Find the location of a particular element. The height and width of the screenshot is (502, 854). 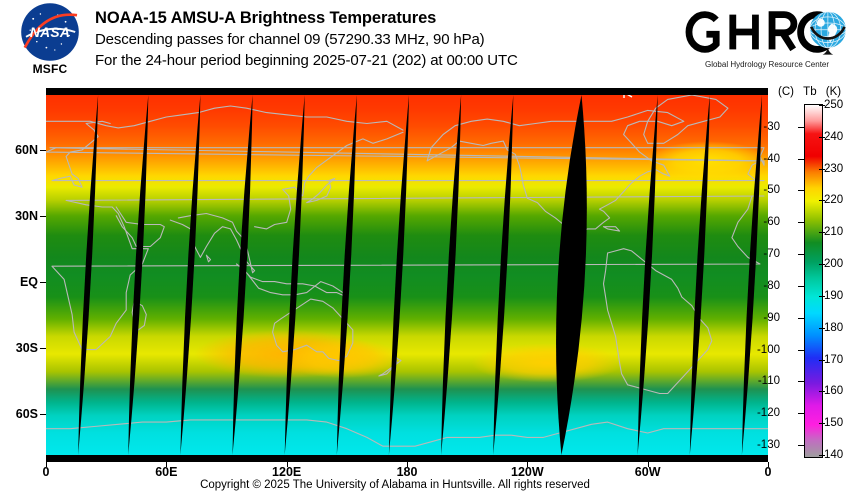

globe-icon is located at coordinates (828, 33).